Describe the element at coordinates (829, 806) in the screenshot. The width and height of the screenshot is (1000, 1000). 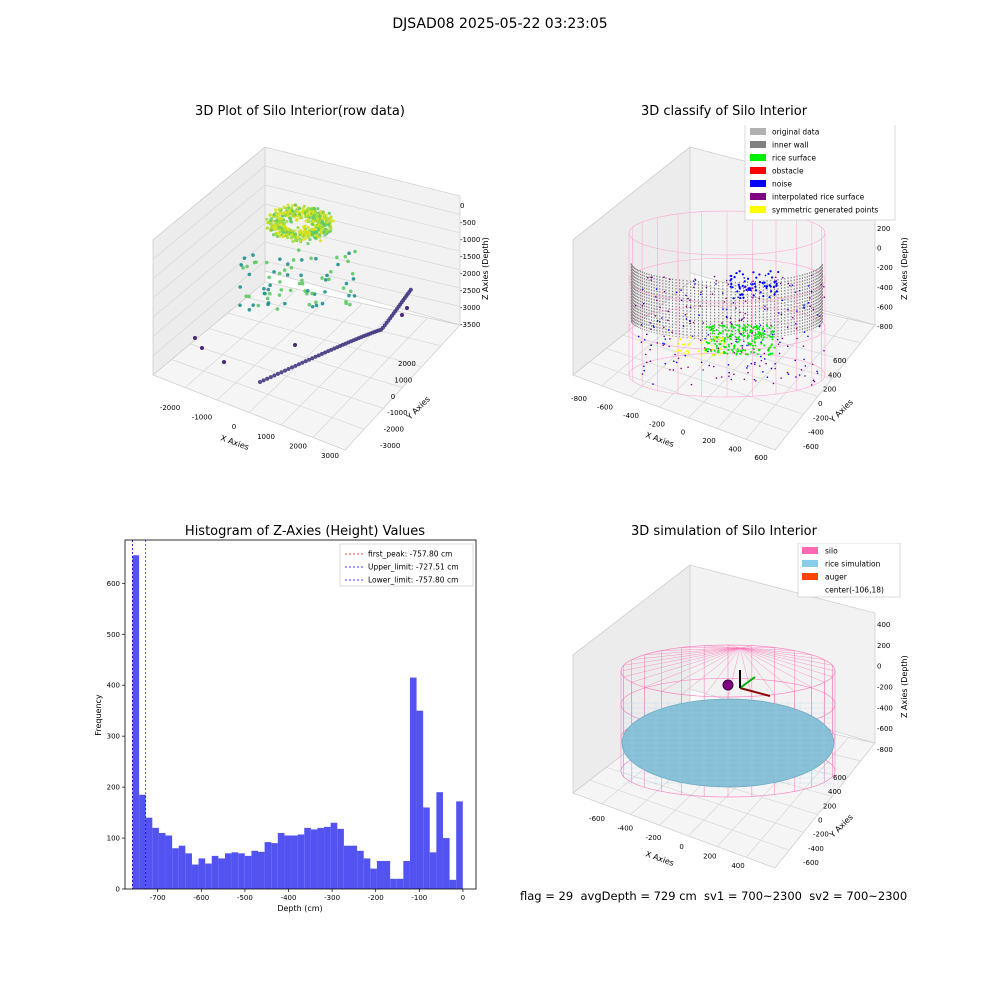
I see `p4-y-tick-label: 200` at that location.